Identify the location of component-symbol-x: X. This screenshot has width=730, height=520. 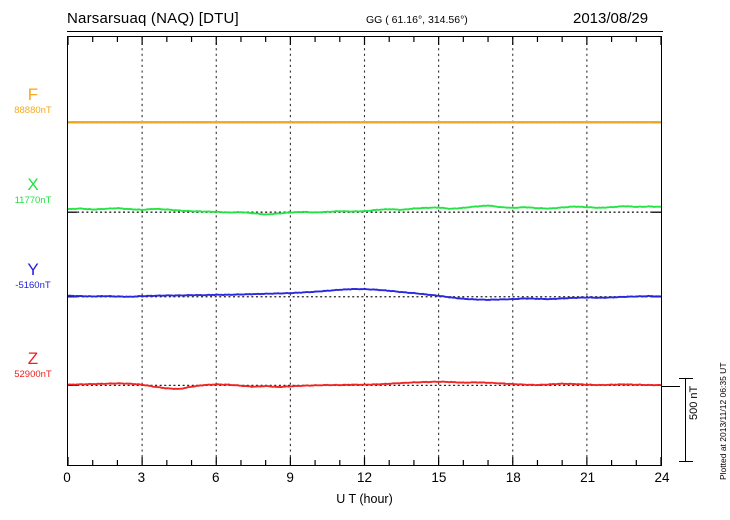
(33, 184).